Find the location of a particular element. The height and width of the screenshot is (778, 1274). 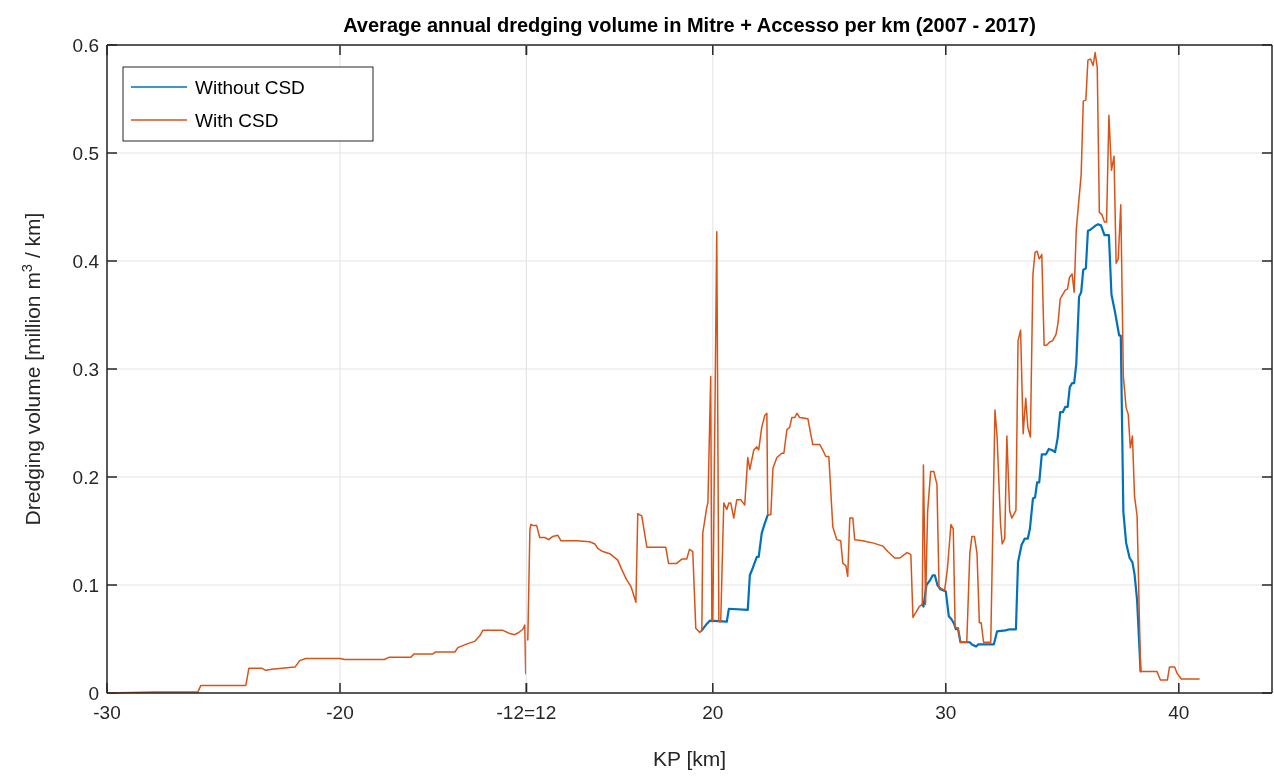

x-tick-label: 40 is located at coordinates (1179, 712).